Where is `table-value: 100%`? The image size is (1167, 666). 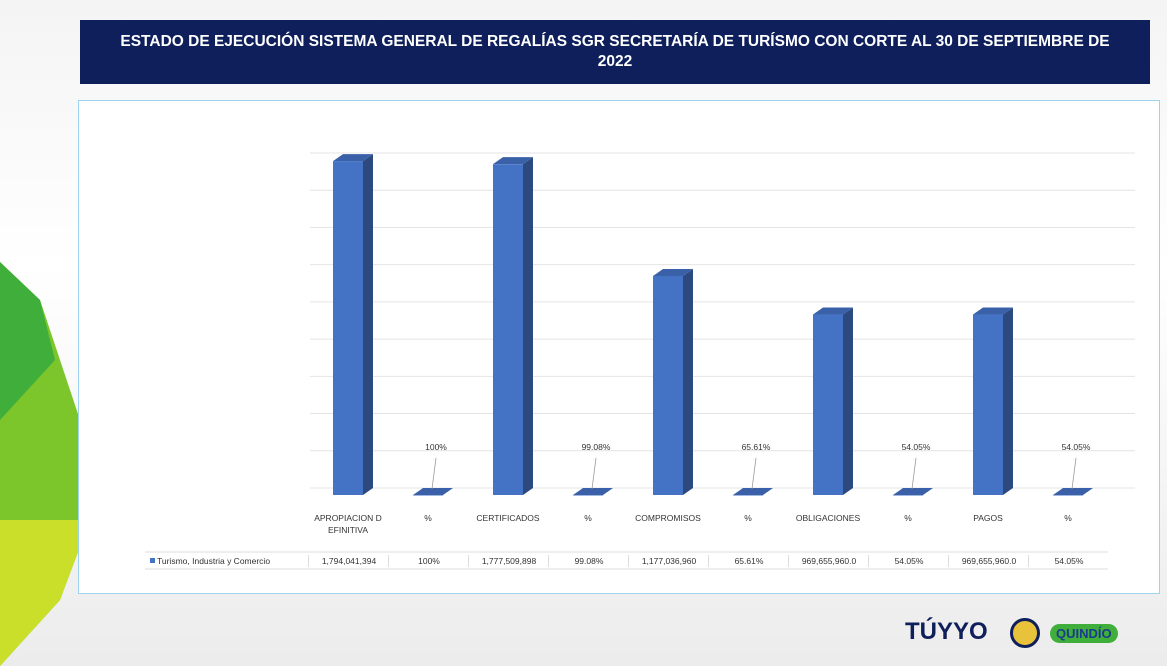 table-value: 100% is located at coordinates (428, 561).